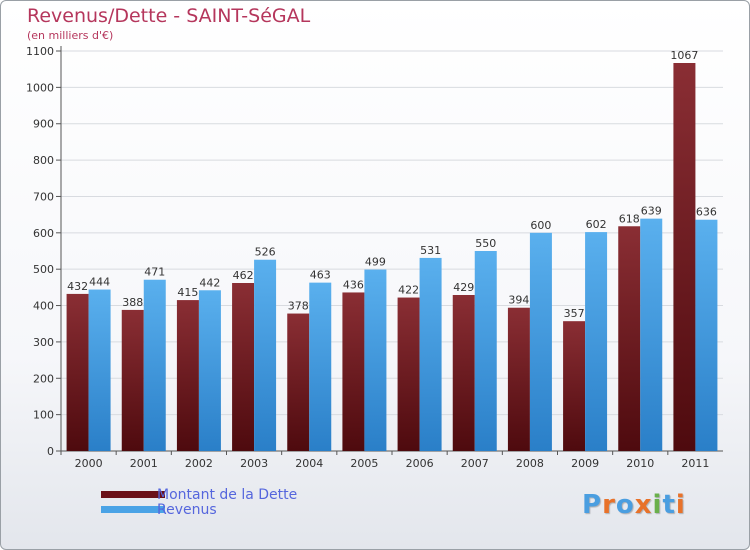 Image resolution: width=750 pixels, height=550 pixels. Describe the element at coordinates (43, 342) in the screenshot. I see `y-tick-label: 300` at that location.